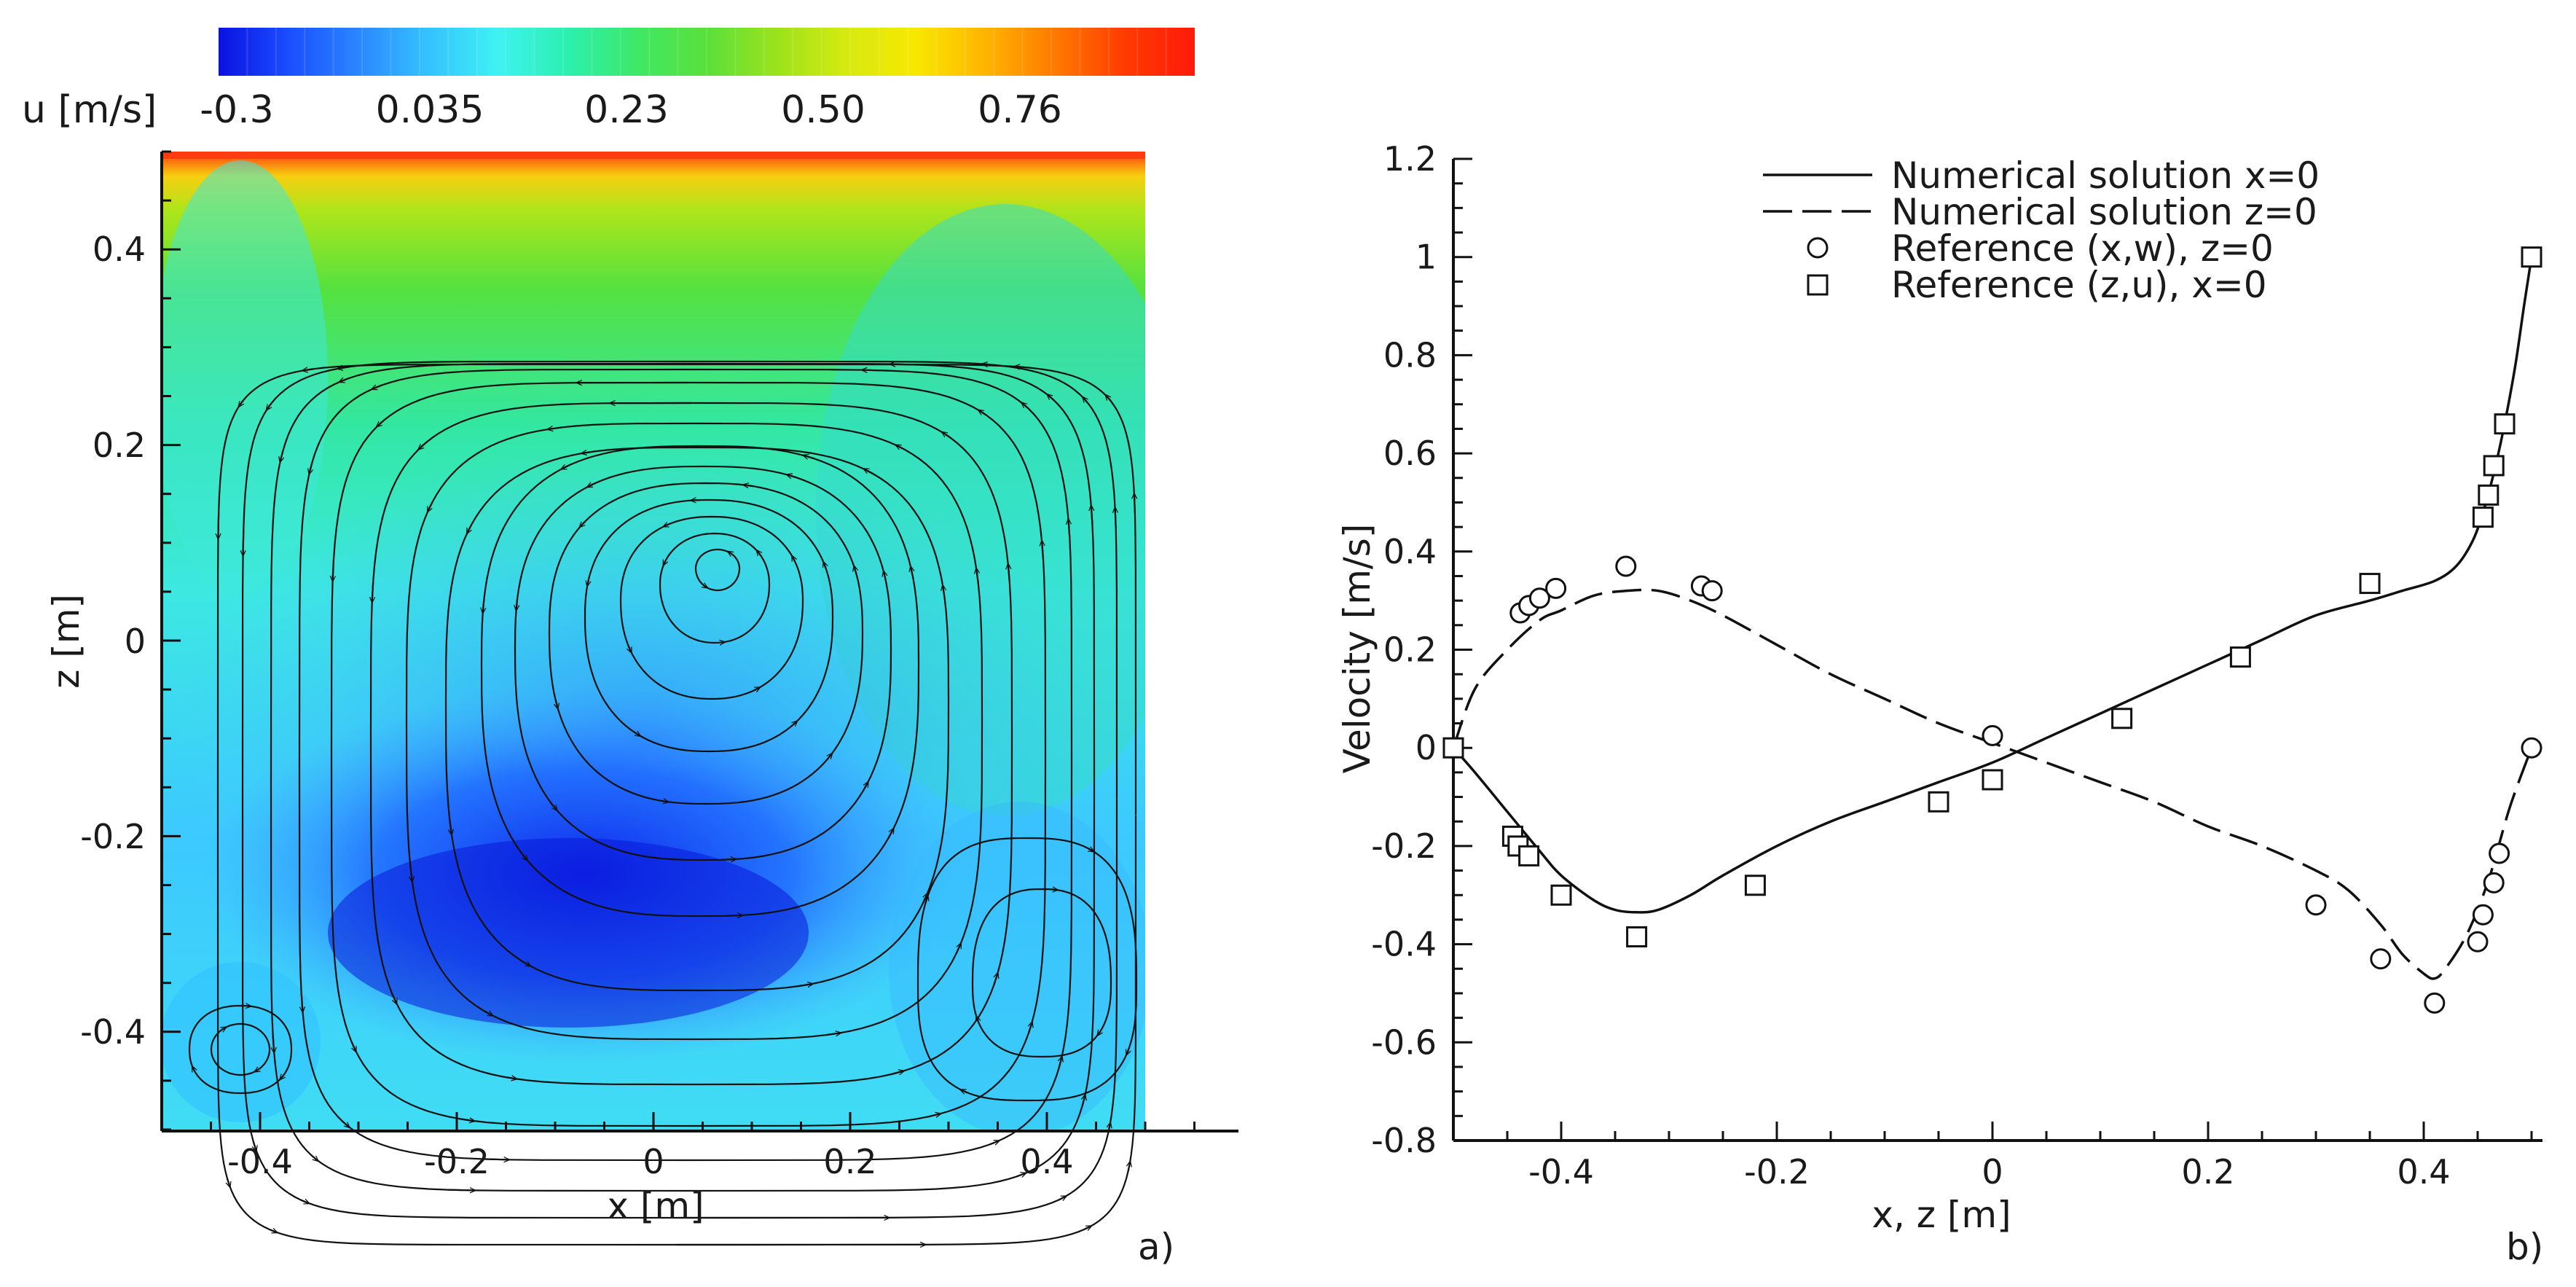  What do you see at coordinates (2524, 1247) in the screenshot?
I see `panel-b-label: b)` at bounding box center [2524, 1247].